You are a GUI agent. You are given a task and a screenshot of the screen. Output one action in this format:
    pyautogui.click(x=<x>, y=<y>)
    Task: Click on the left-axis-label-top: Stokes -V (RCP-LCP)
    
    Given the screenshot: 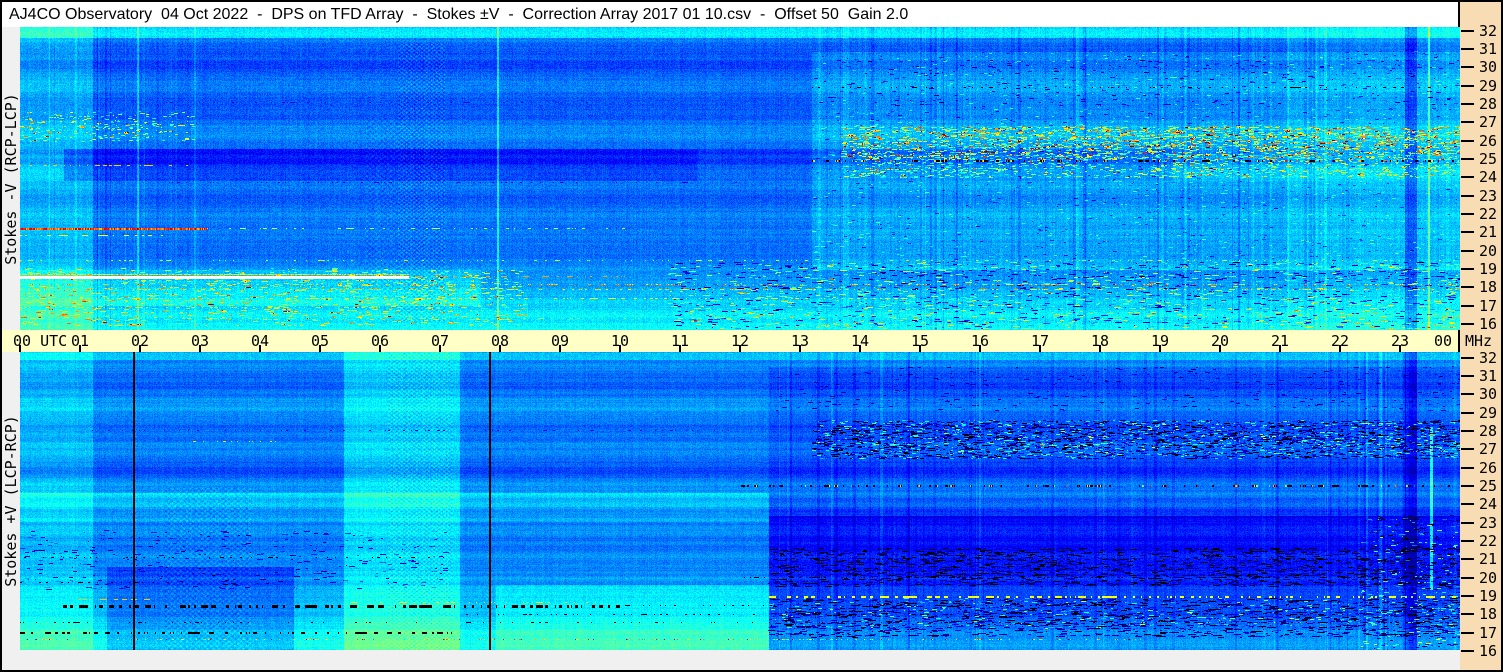 What is the action you would take?
    pyautogui.click(x=11, y=178)
    